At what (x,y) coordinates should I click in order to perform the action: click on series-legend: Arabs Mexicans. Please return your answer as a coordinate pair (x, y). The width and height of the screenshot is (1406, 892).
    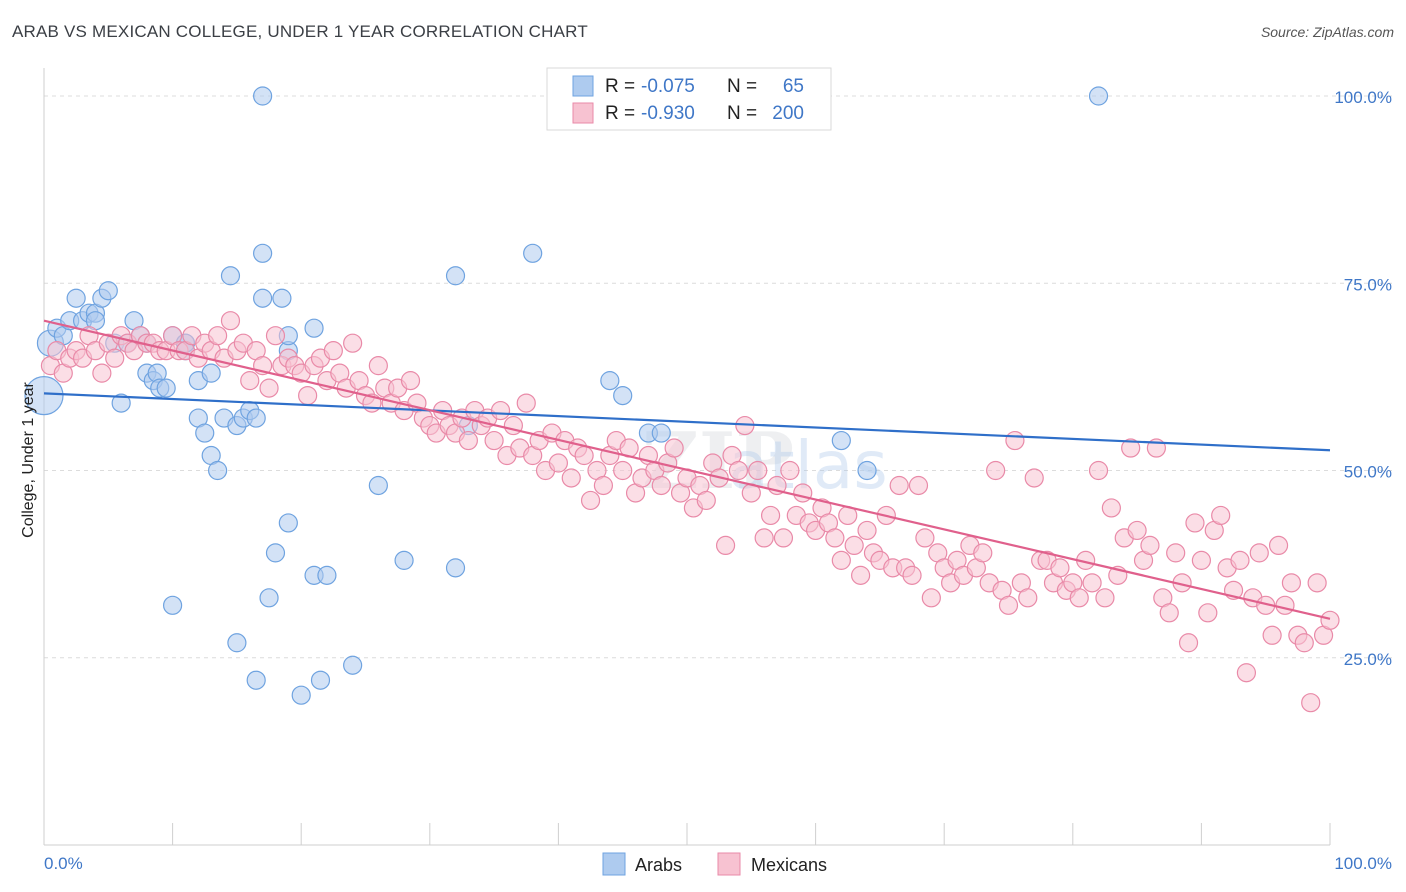
    Looking at the image, I should click on (714, 864).